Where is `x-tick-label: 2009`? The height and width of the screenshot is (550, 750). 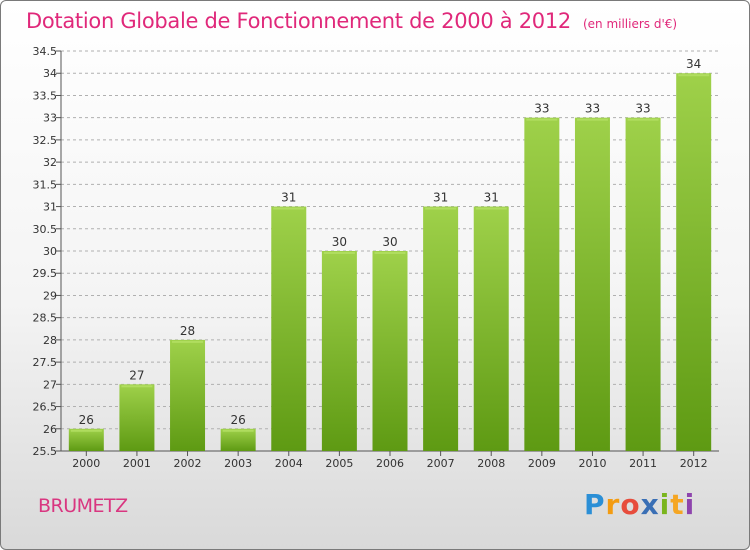 x-tick-label: 2009 is located at coordinates (542, 463).